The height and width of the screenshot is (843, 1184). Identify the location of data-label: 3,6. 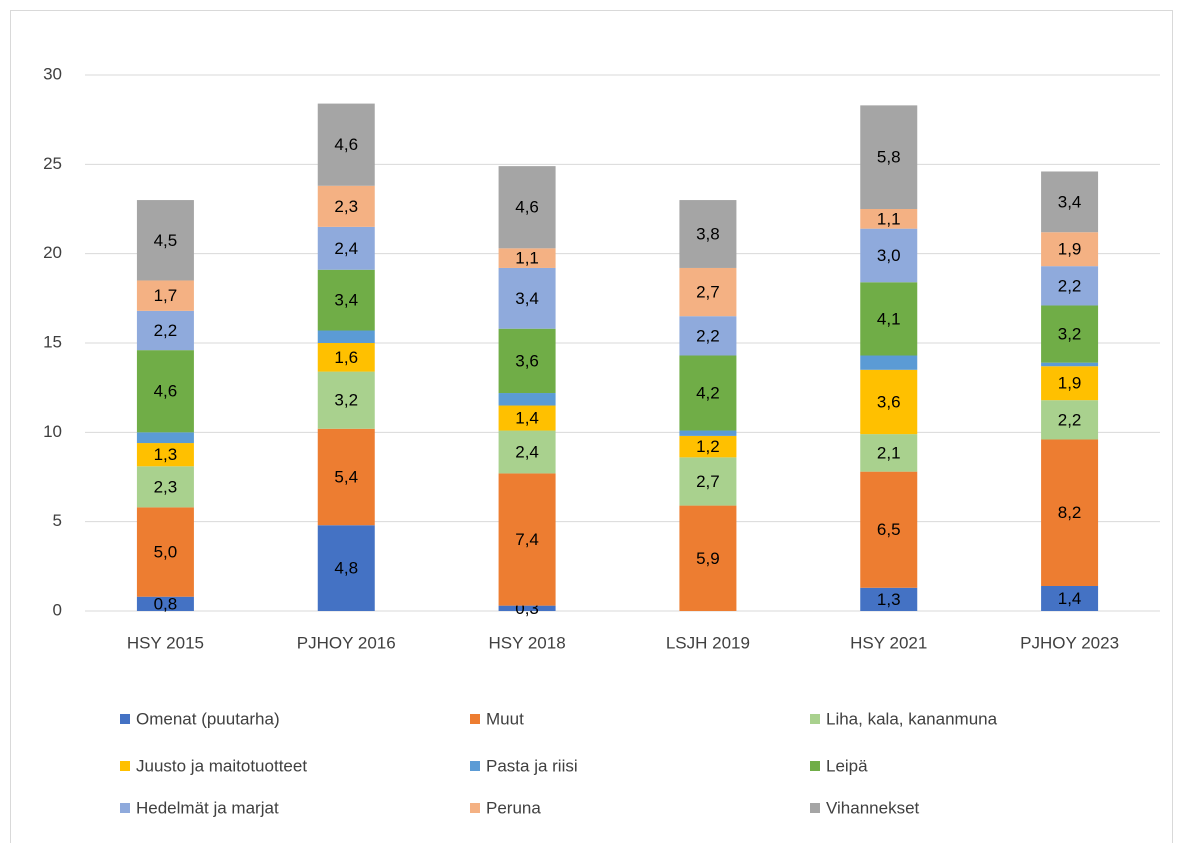
(889, 401).